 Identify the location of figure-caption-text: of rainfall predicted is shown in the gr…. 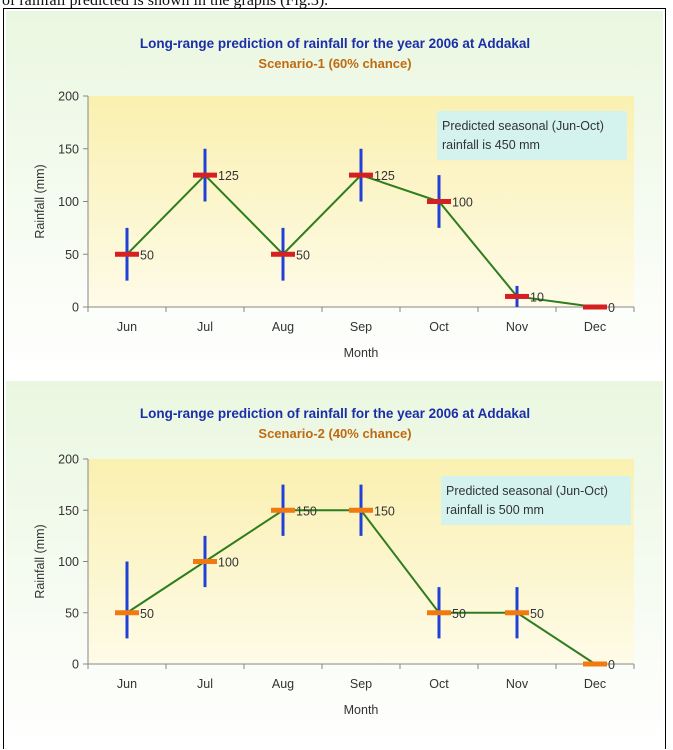
(165, 4).